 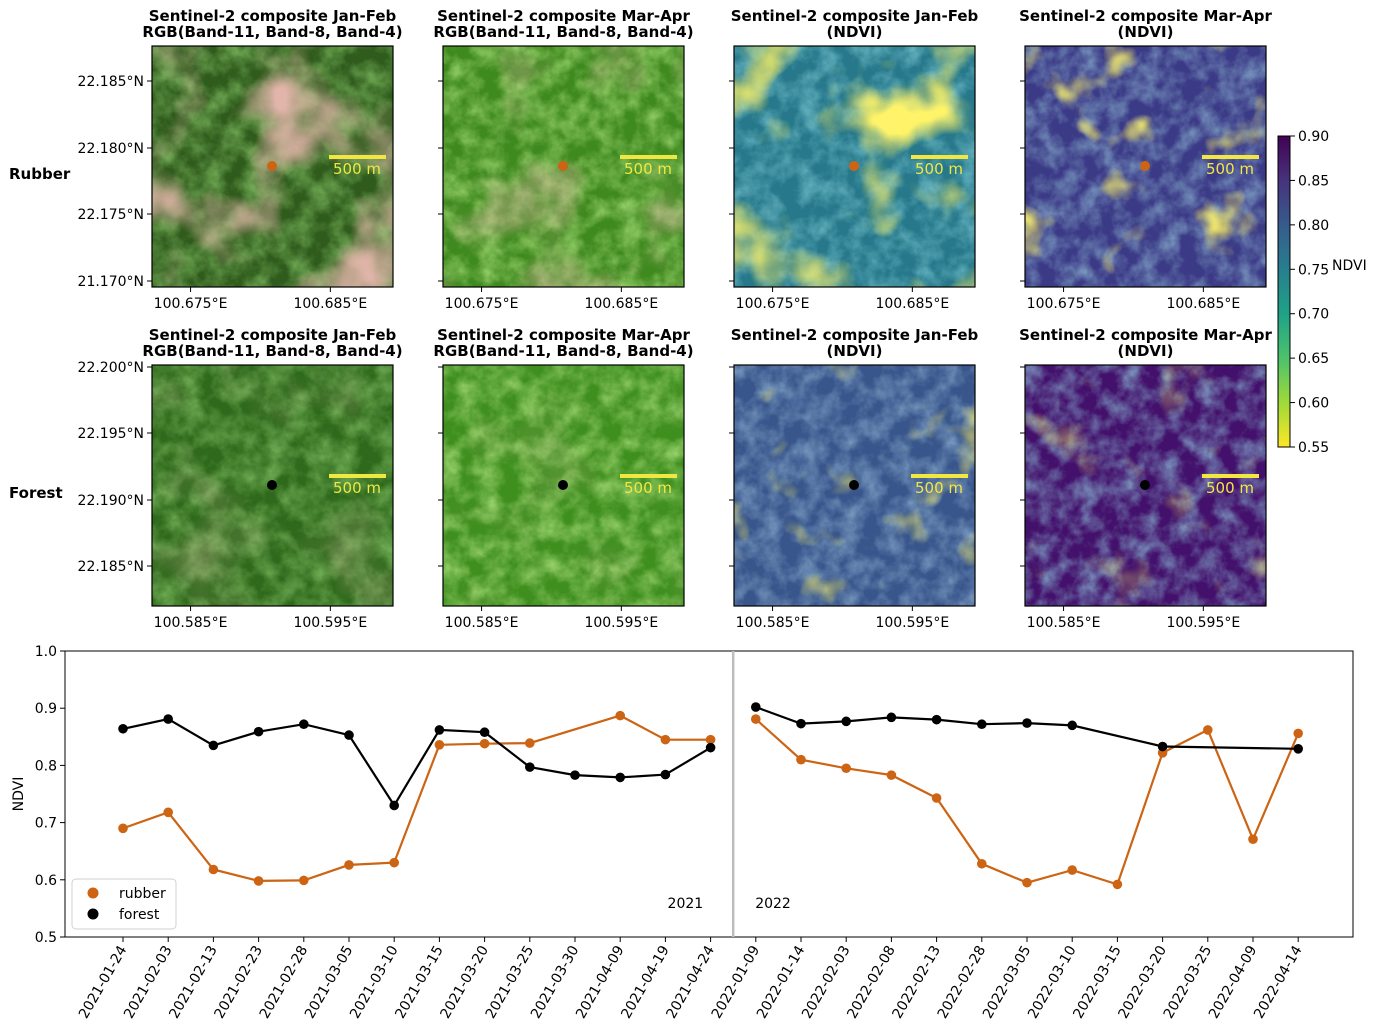 I want to click on panel-title-line1: Sentinel-2 composite Mar-Apr, so click(x=563, y=335).